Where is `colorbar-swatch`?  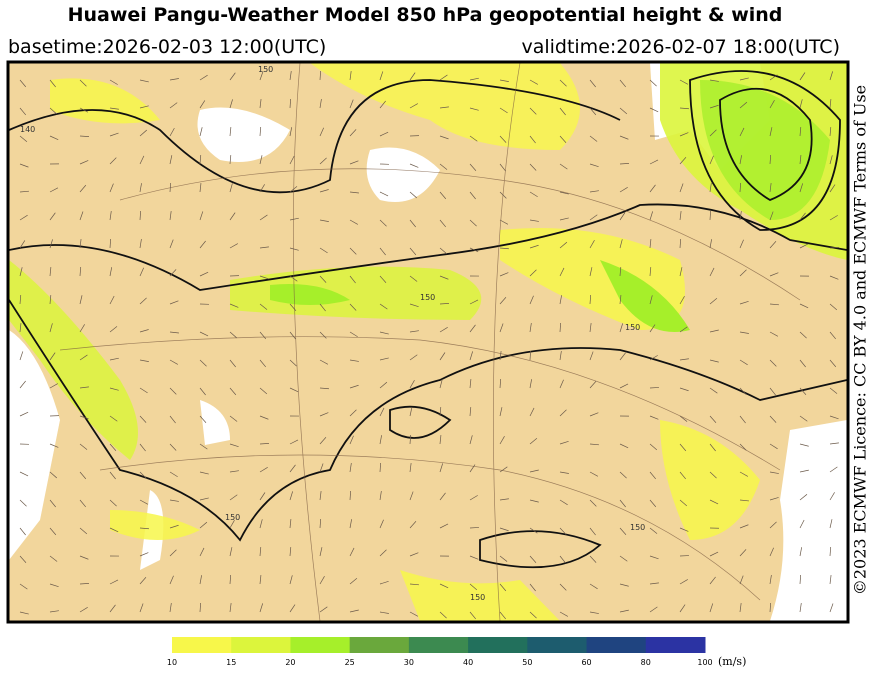 colorbar-swatch is located at coordinates (379, 645).